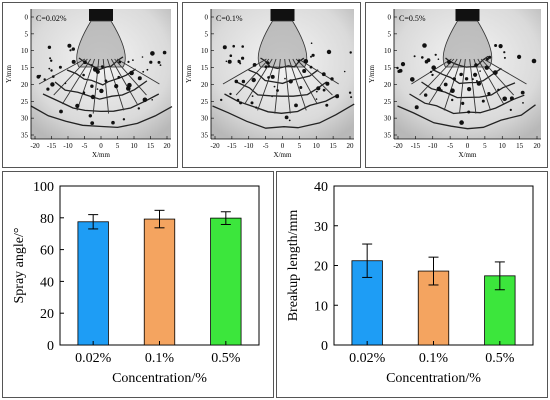 The height and width of the screenshot is (400, 550). Describe the element at coordinates (25, 68) in the screenshot. I see `y-tick-label: 15` at that location.